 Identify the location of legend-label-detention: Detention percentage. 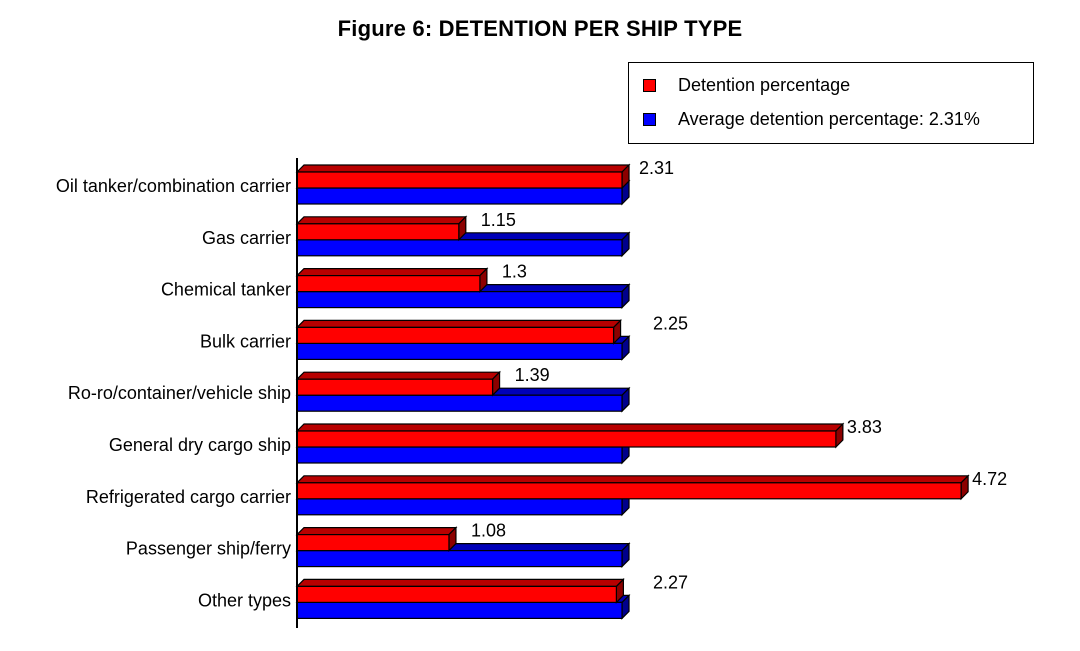
(764, 85).